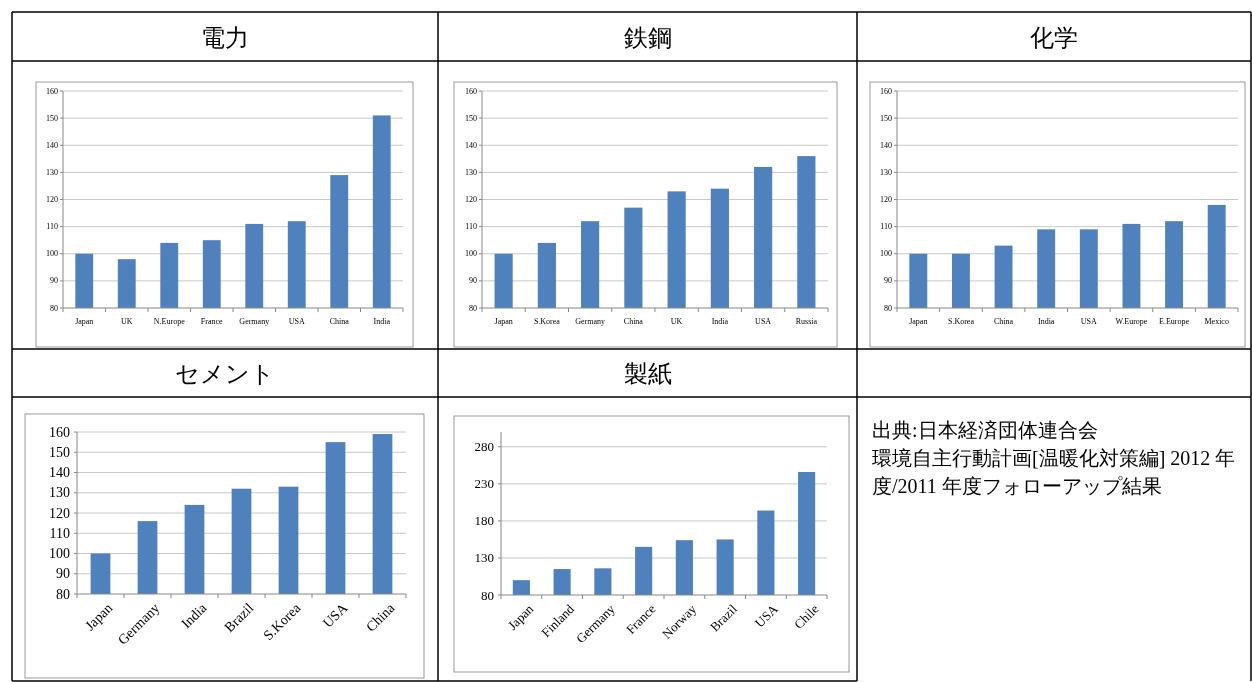 The width and height of the screenshot is (1252, 682). I want to click on xtick: W.Europe, so click(1131, 321).